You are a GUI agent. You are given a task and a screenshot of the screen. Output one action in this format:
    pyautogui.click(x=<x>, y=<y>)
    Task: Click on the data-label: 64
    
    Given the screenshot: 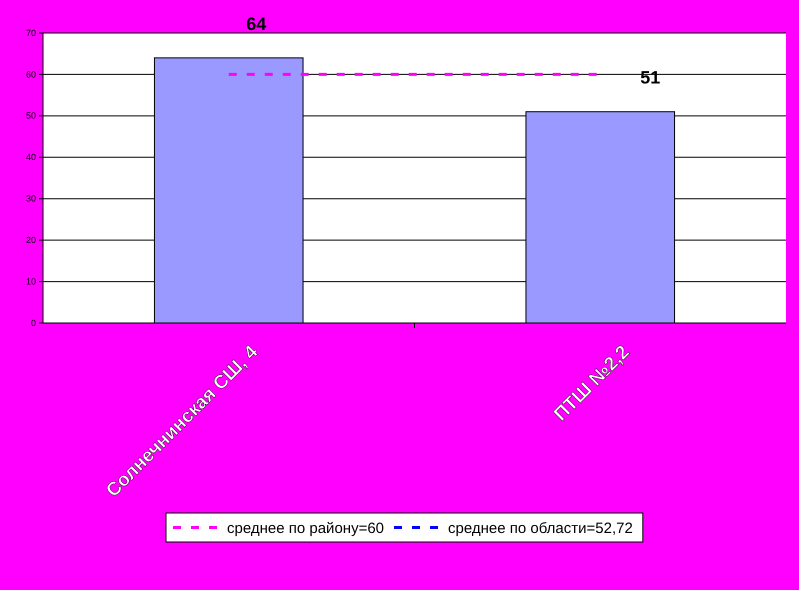 What is the action you would take?
    pyautogui.click(x=256, y=24)
    